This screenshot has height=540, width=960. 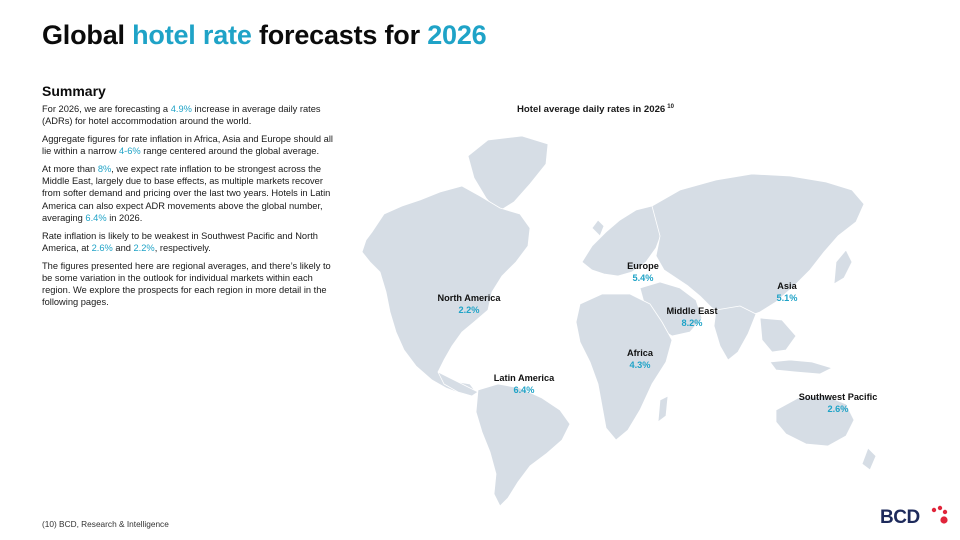 What do you see at coordinates (595, 109) in the screenshot?
I see `map-title: Hotel average daily rates in 2026 10` at bounding box center [595, 109].